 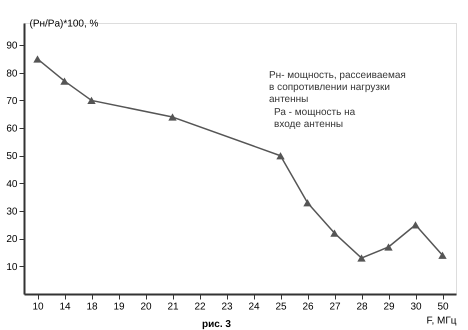 What do you see at coordinates (119, 307) in the screenshot?
I see `x-tick-label: 19` at bounding box center [119, 307].